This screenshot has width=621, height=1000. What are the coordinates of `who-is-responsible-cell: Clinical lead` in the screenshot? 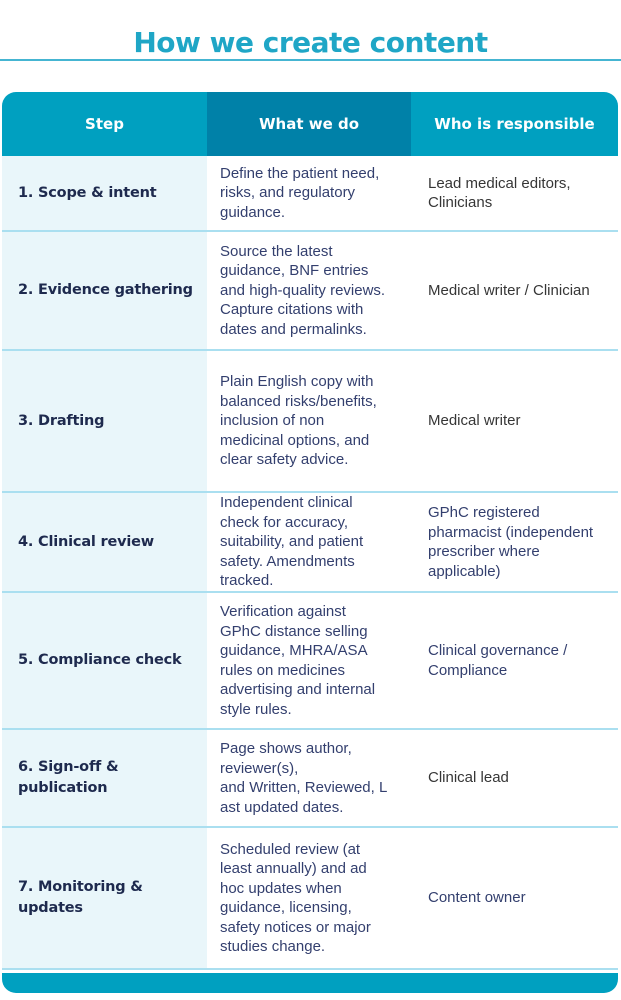 It's located at (514, 778).